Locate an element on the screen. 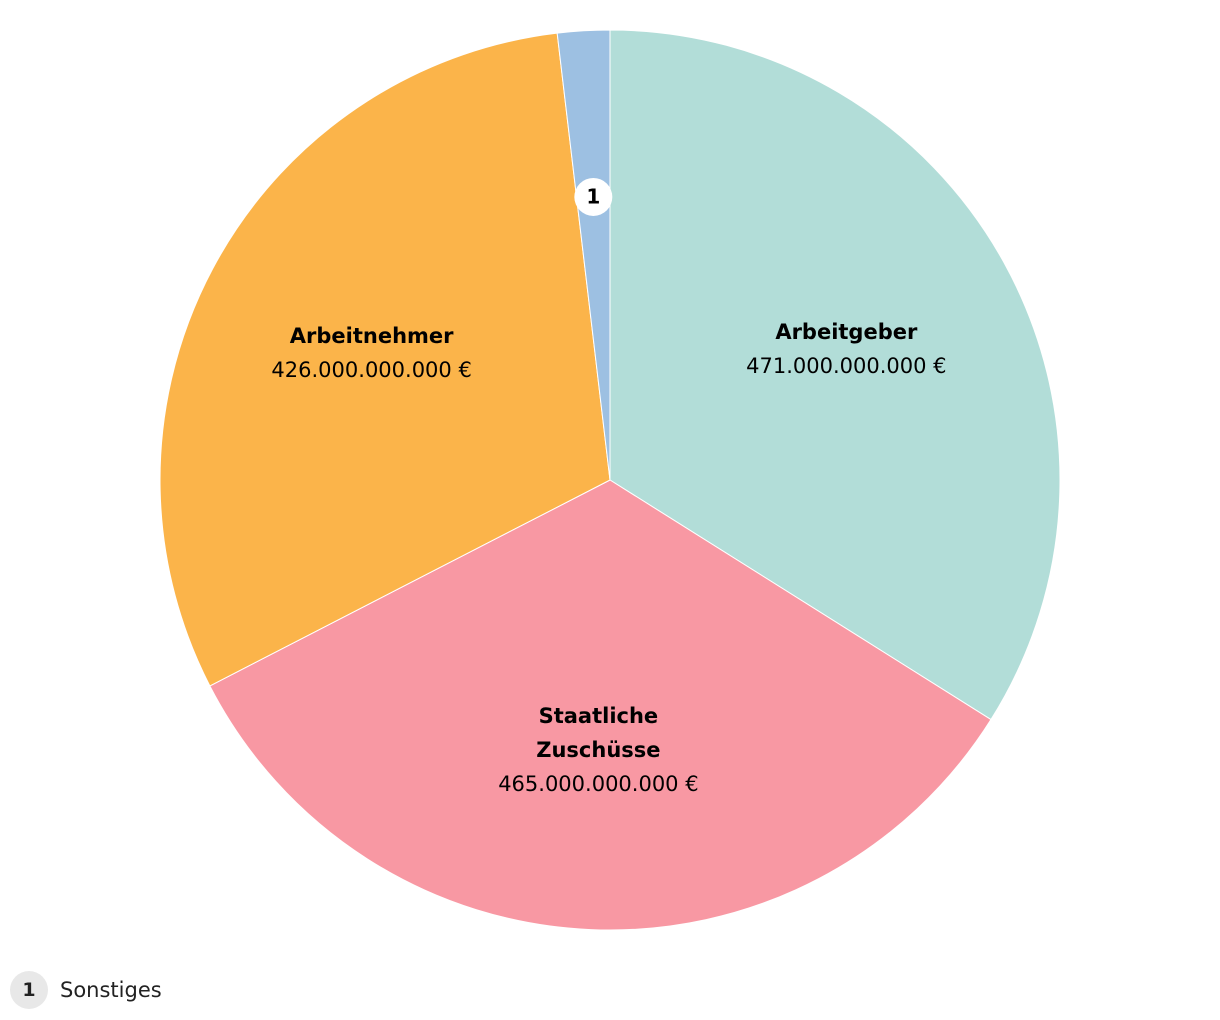 The width and height of the screenshot is (1220, 1020). slice-value: 426.000.000.000 € is located at coordinates (371, 370).